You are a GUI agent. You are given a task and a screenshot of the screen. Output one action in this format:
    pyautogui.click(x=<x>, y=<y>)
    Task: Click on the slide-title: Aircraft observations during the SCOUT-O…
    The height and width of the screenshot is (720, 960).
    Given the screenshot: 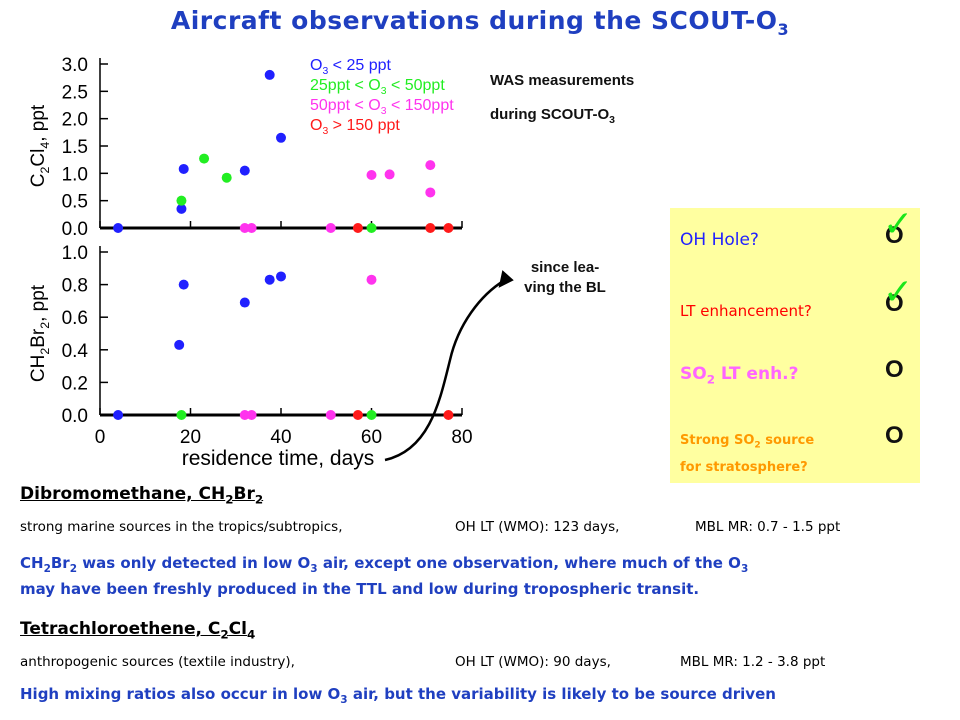 What is the action you would take?
    pyautogui.click(x=480, y=22)
    